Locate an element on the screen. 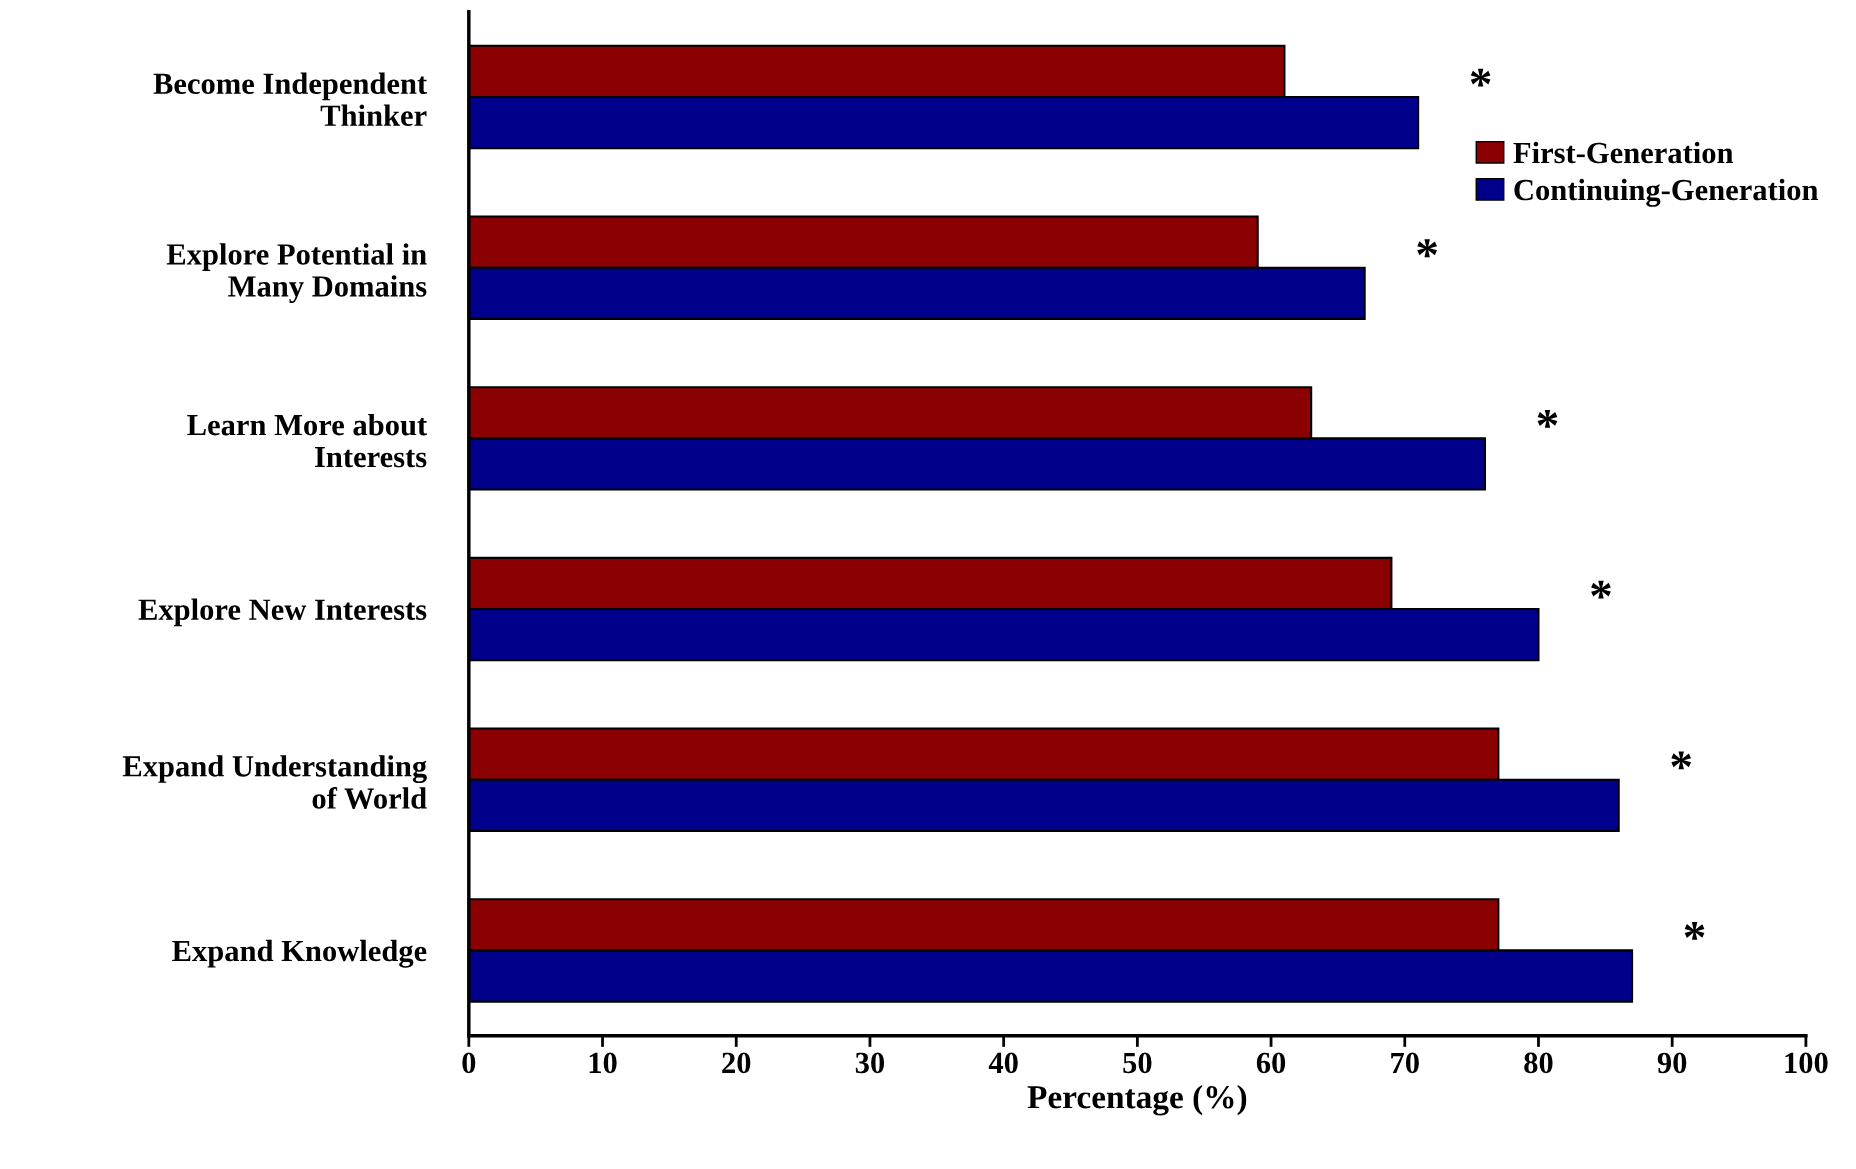  y-tick-label: Explore New Interests is located at coordinates (282, 612).